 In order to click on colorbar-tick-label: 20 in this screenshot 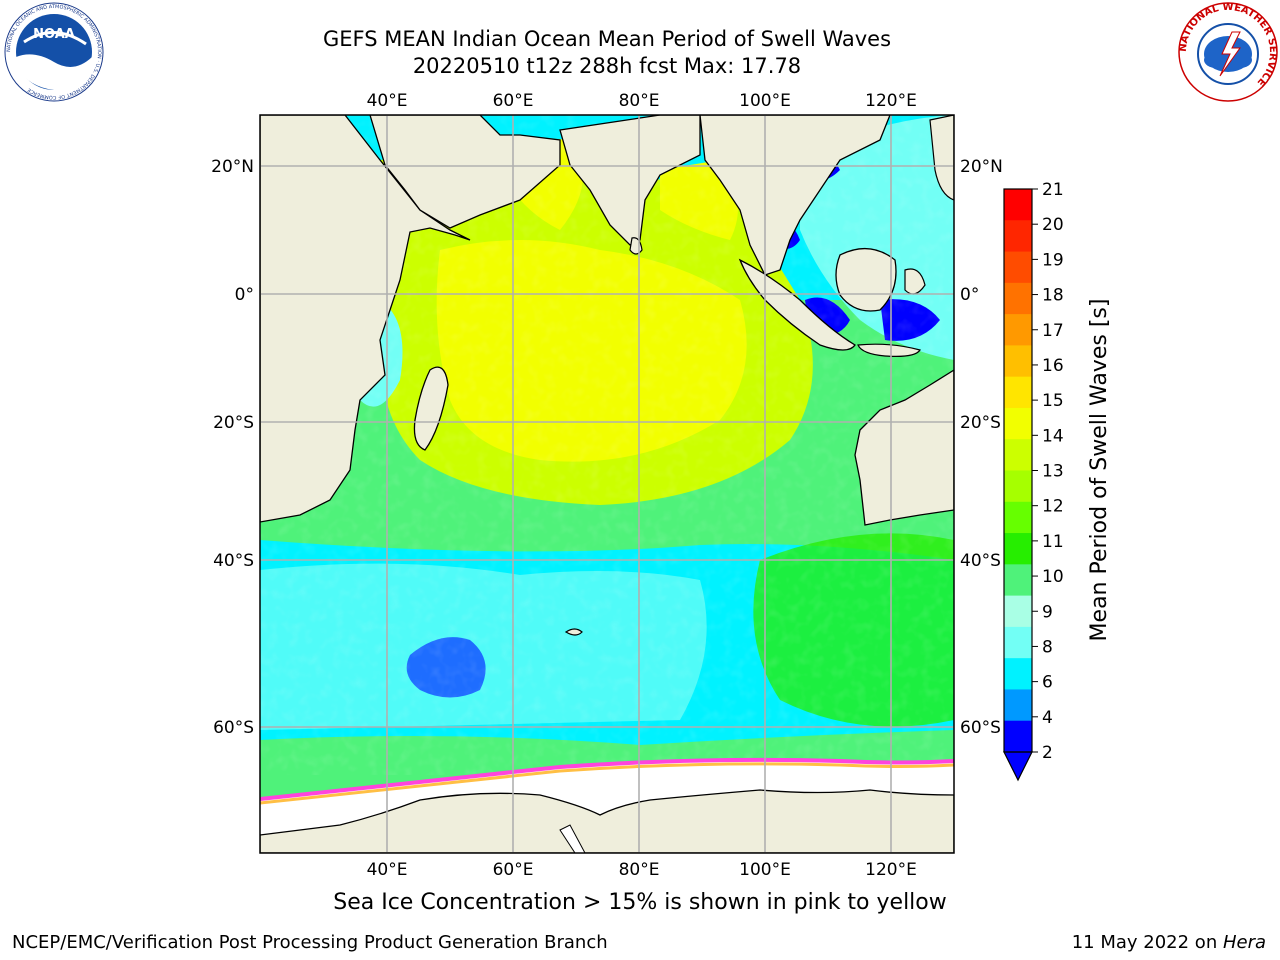, I will do `click(1053, 225)`.